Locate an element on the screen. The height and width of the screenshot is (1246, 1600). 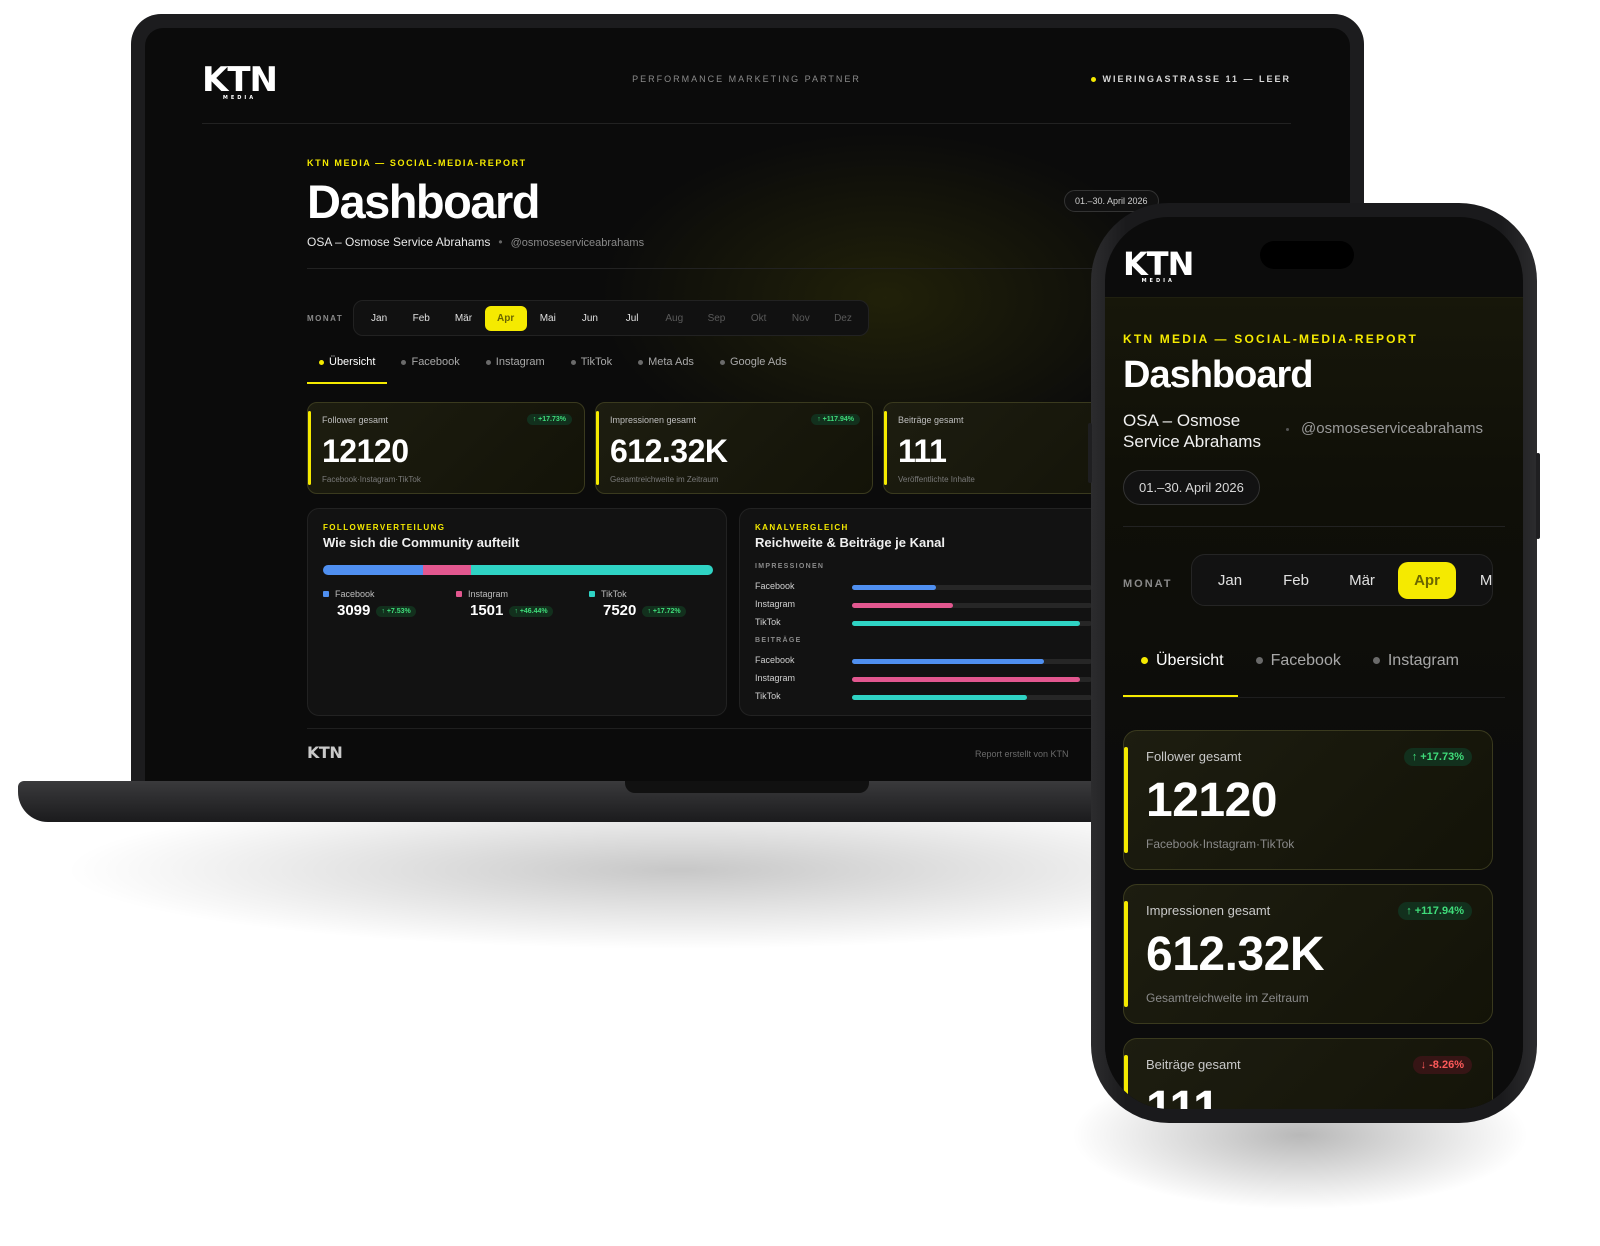
location-dot-icon is located at coordinates (1094, 80).